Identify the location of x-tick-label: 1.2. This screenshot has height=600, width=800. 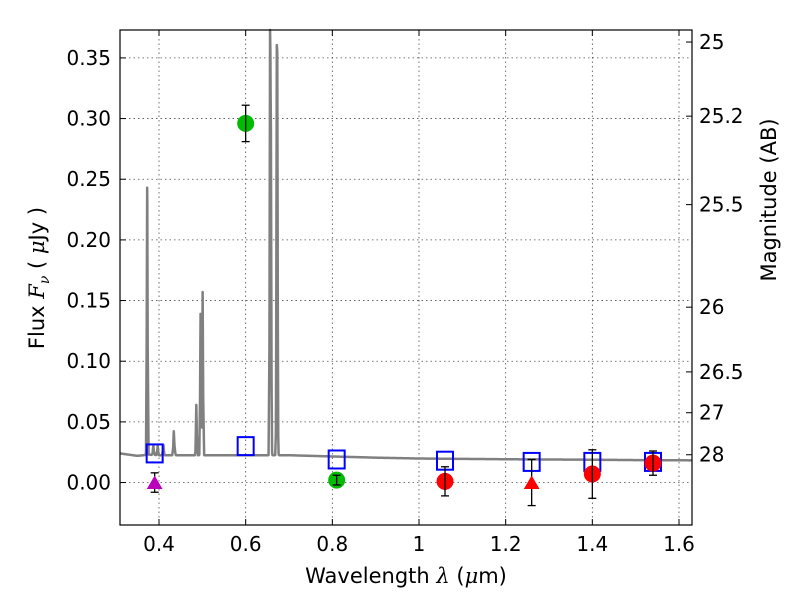
(506, 544).